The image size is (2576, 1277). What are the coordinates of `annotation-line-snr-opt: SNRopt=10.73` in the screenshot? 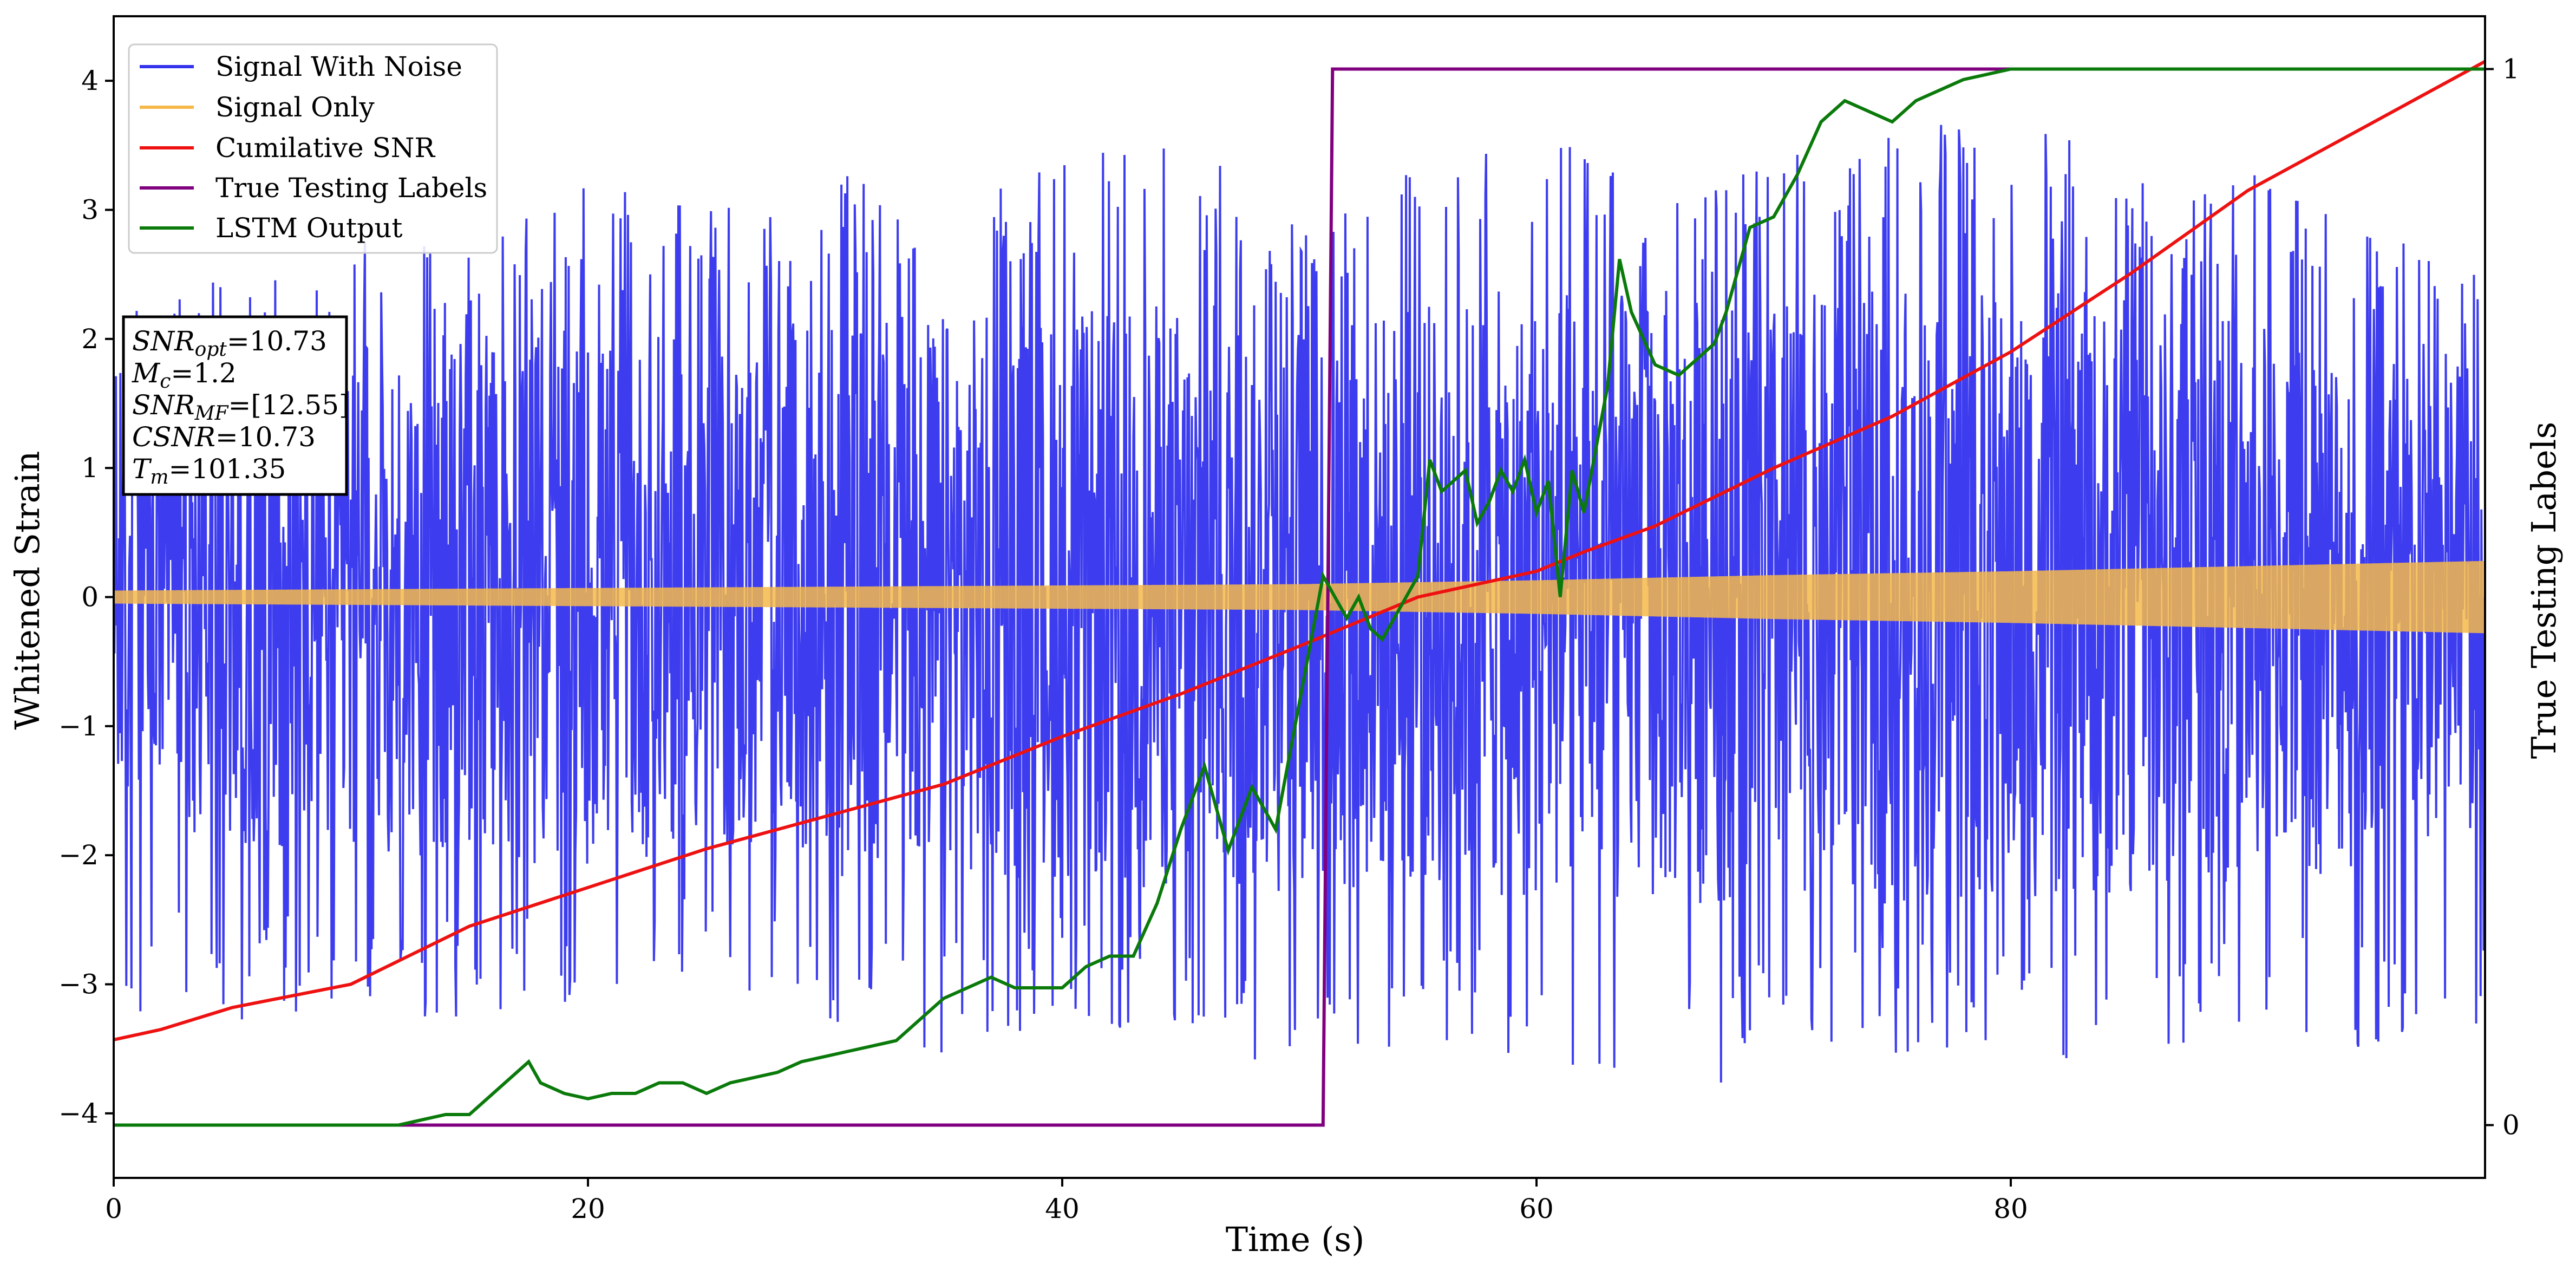 It's located at (229, 343).